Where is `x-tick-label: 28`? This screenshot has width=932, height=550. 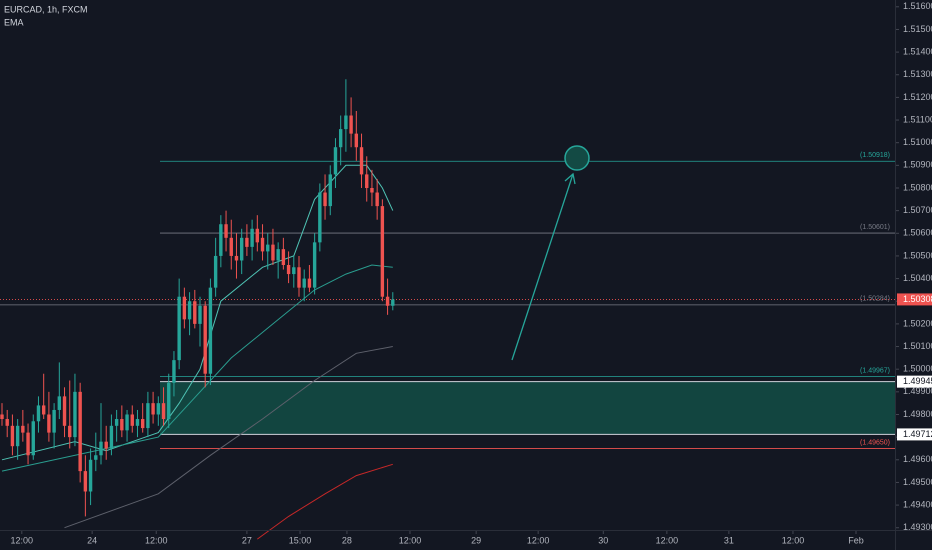
x-tick-label: 28 is located at coordinates (347, 540).